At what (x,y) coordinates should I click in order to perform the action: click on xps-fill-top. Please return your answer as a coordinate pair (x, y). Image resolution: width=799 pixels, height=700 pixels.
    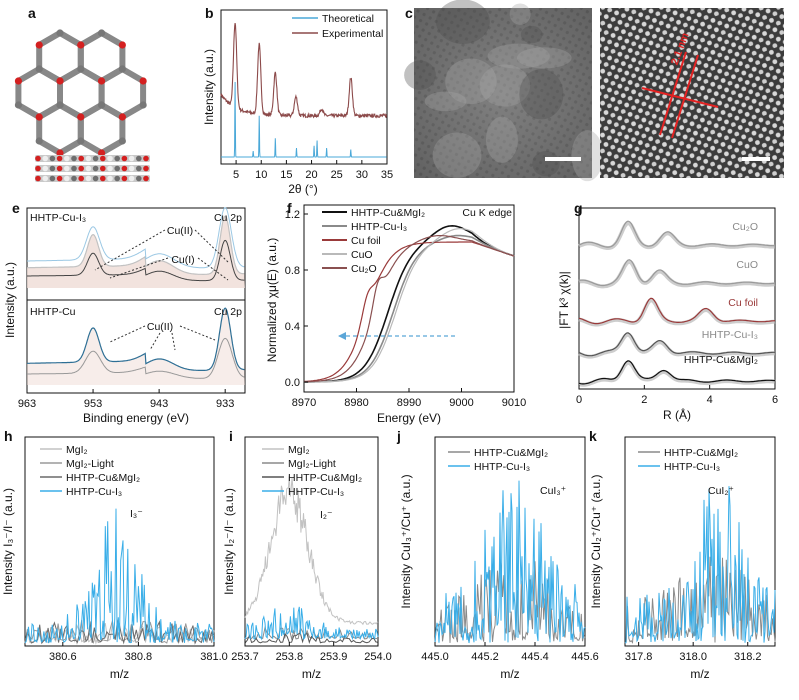
    Looking at the image, I should click on (136, 252).